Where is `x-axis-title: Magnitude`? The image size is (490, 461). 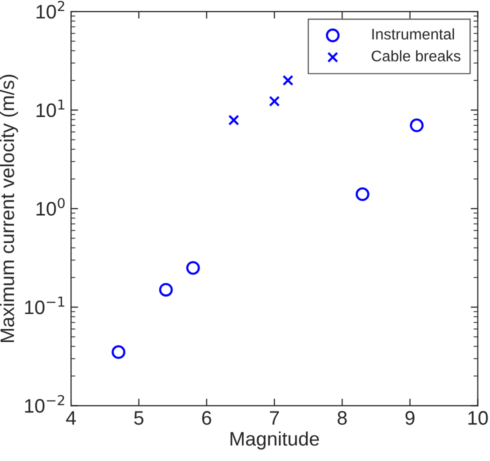
x-axis-title: Magnitude is located at coordinates (274, 440).